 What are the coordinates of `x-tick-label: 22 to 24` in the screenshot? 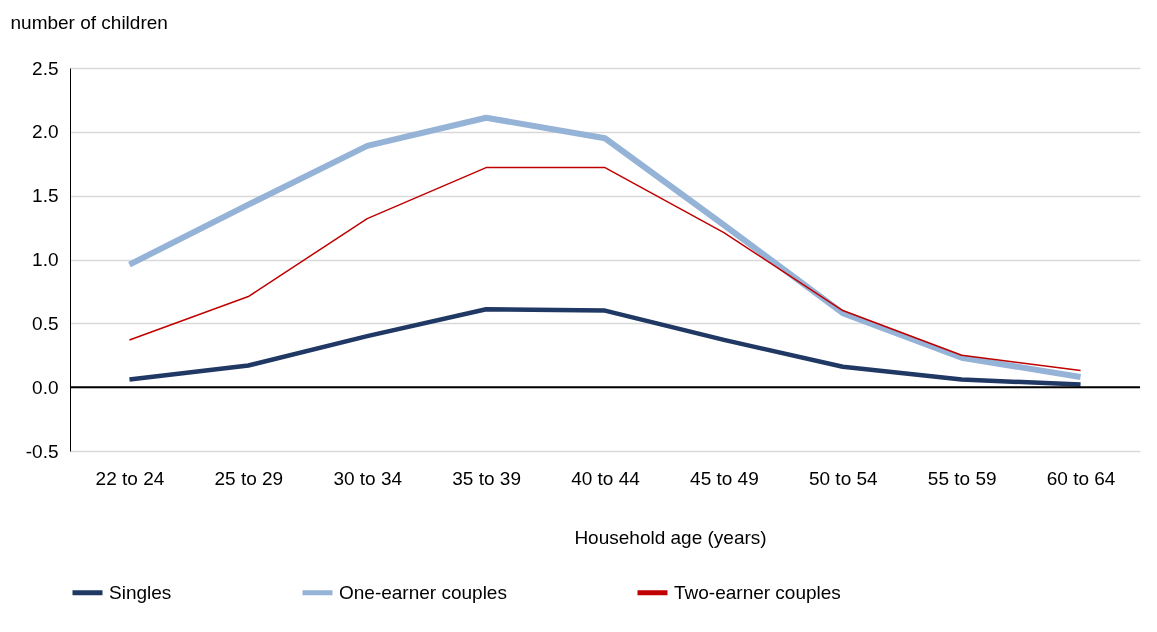 It's located at (130, 478).